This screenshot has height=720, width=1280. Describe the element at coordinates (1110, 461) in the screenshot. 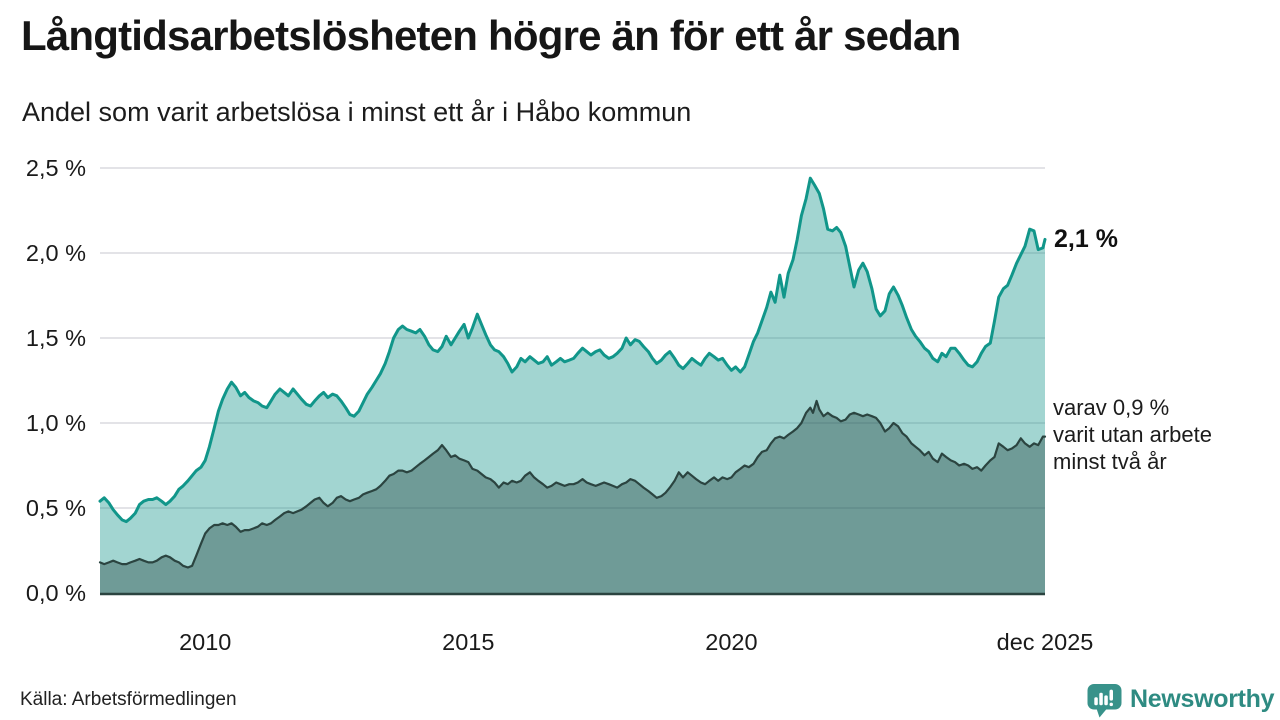

I see `annotation-line: minst två år` at that location.